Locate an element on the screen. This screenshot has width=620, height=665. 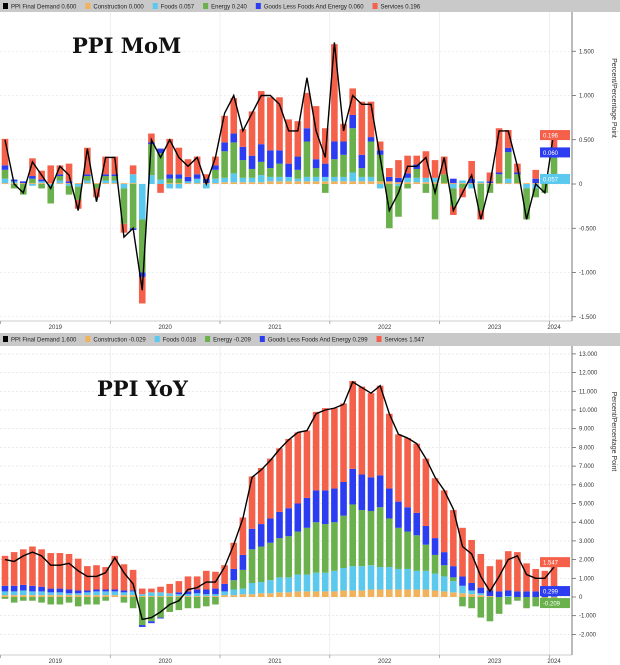
ytick-label: 4.000 is located at coordinates (587, 523).